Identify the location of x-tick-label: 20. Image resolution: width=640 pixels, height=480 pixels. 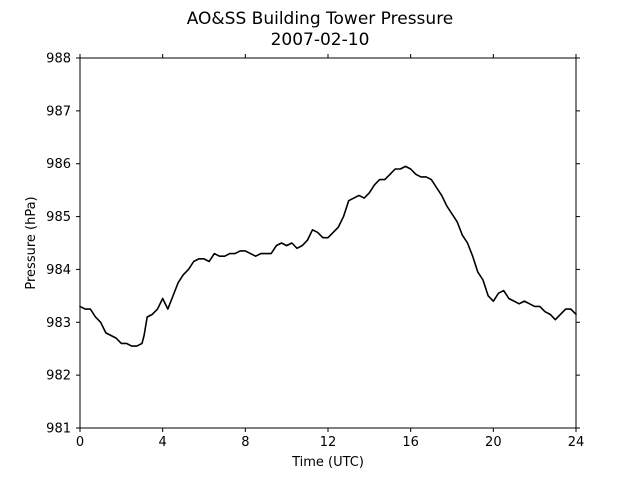
(493, 442).